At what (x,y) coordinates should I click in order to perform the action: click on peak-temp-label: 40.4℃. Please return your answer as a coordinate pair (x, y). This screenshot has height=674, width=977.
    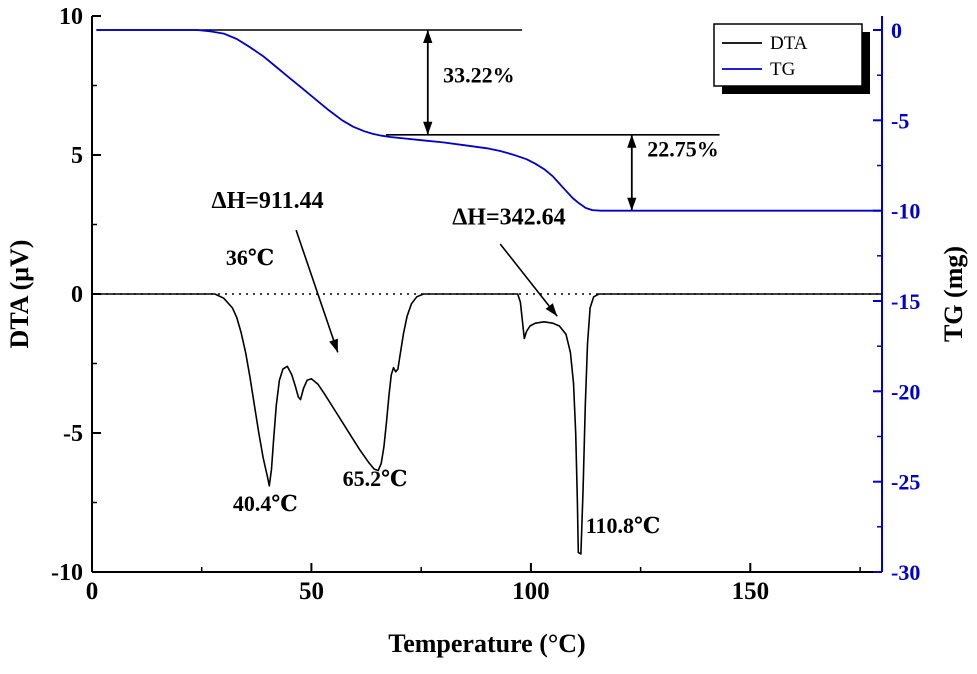
    Looking at the image, I should click on (265, 503).